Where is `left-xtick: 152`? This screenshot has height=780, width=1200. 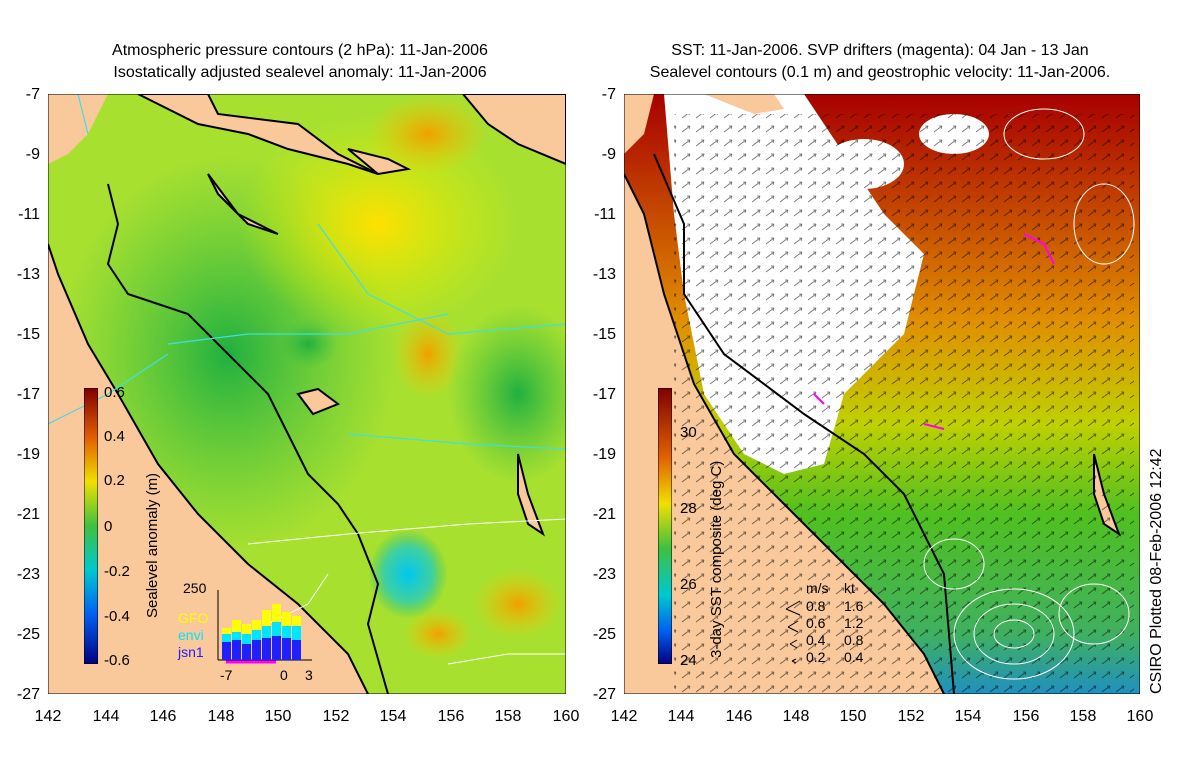 left-xtick: 152 is located at coordinates (336, 716).